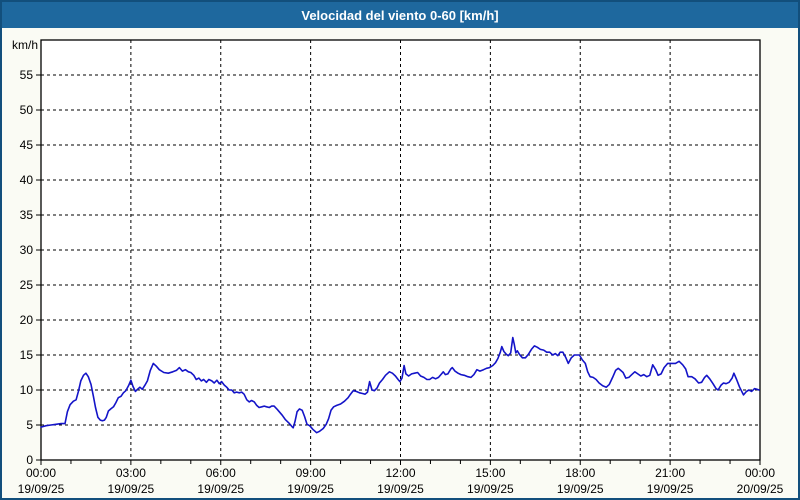  I want to click on x-tick-time-label: 21:00, so click(670, 473).